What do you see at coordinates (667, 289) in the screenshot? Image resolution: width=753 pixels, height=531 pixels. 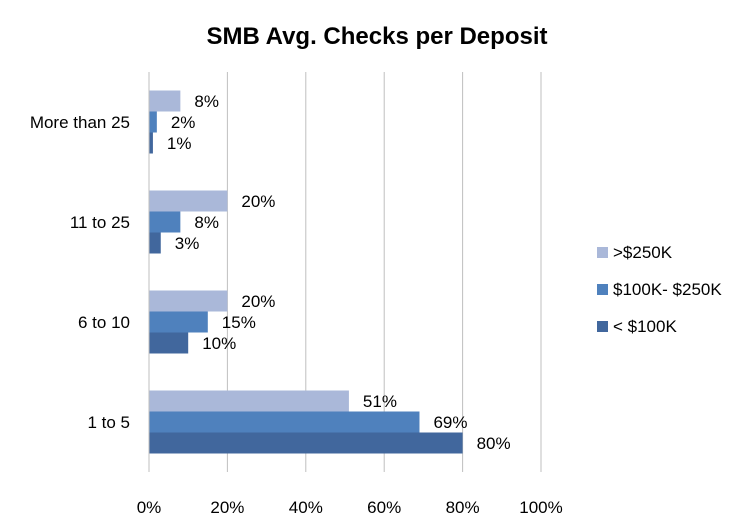 I see `legend-label: $100K- $250K` at bounding box center [667, 289].